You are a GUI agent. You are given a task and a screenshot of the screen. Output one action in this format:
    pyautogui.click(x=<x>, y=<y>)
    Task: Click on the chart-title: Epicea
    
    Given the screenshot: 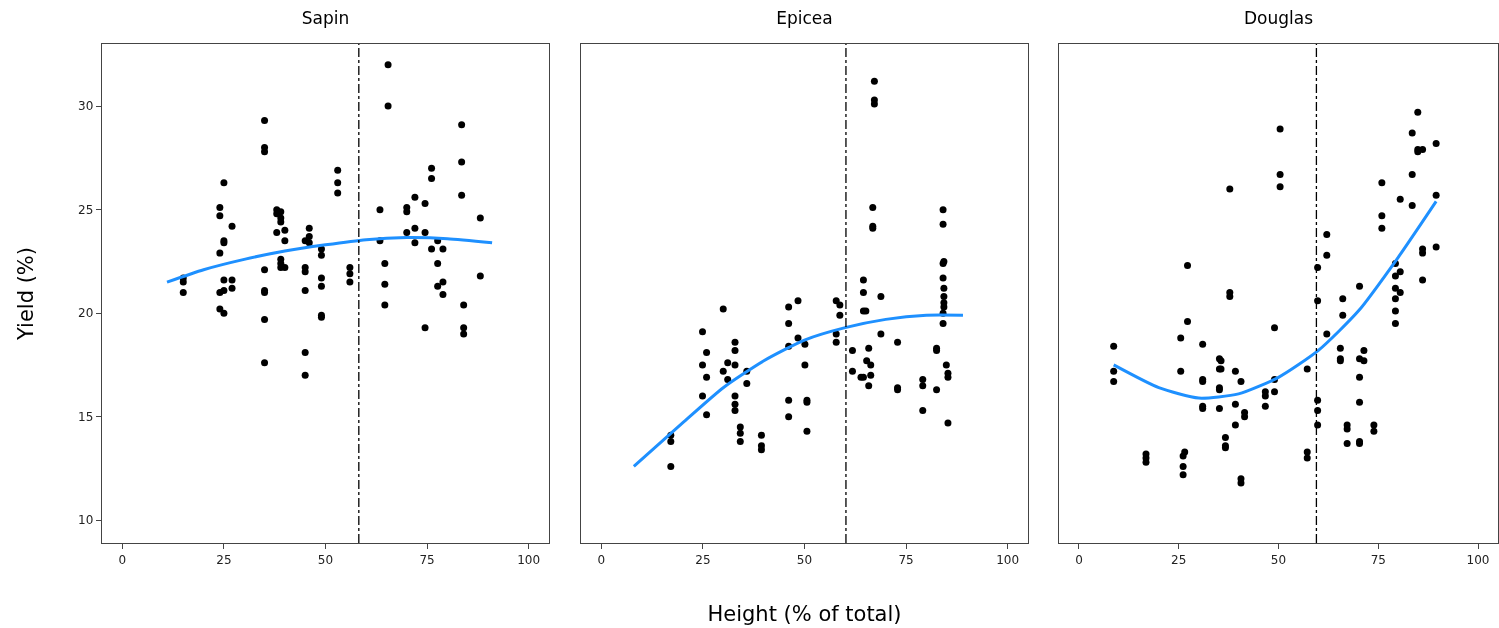 What is the action you would take?
    pyautogui.click(x=804, y=17)
    